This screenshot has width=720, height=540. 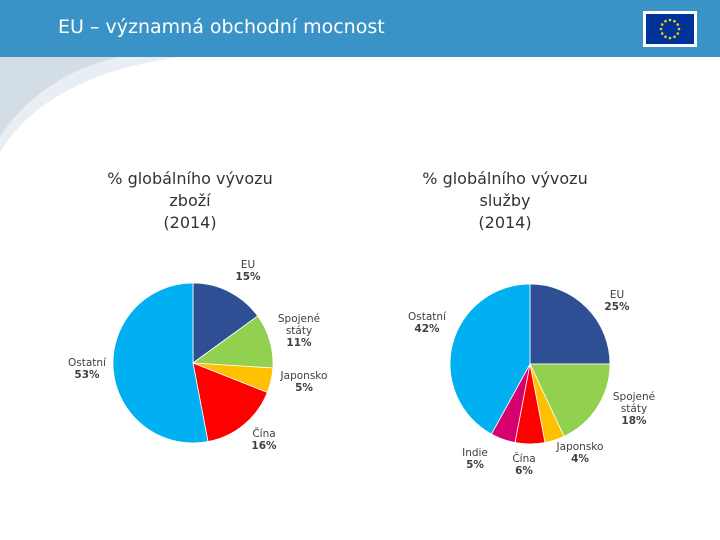 What do you see at coordinates (670, 29) in the screenshot?
I see `eu-flag-icon` at bounding box center [670, 29].